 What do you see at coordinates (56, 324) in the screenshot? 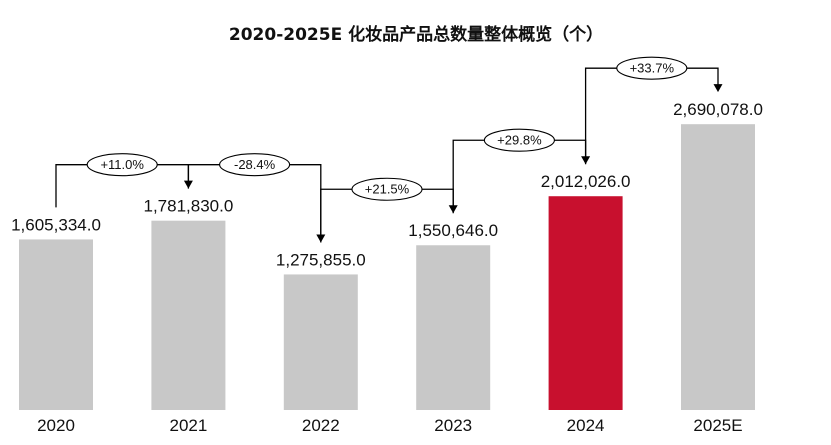
I see `bar-2020` at bounding box center [56, 324].